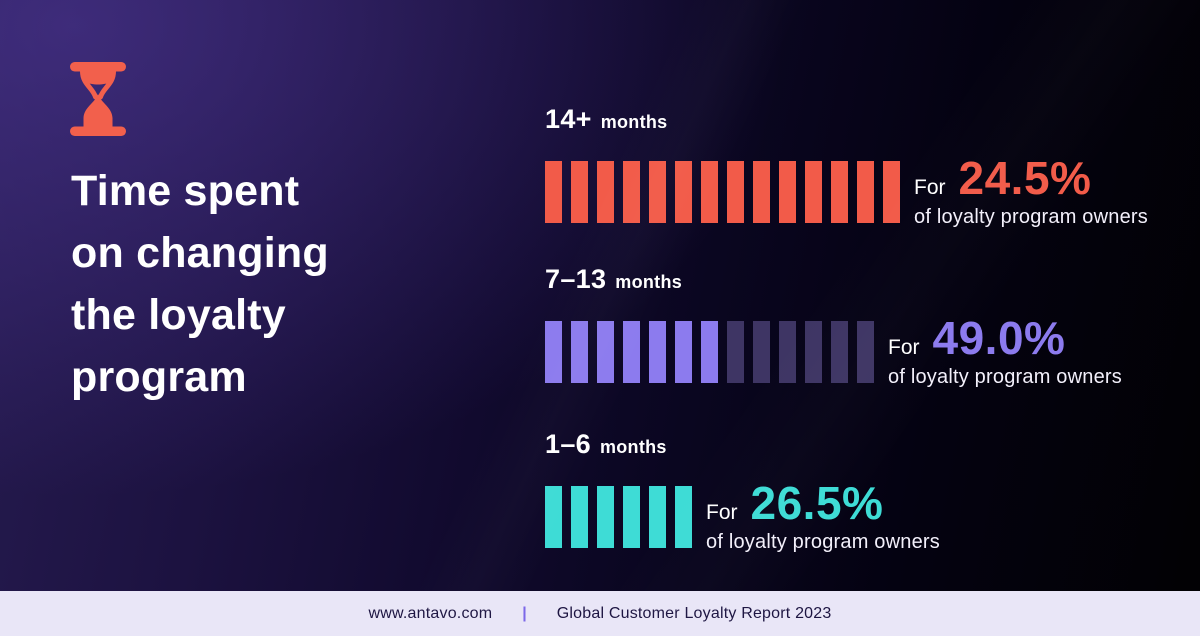 This screenshot has width=1200, height=636. Describe the element at coordinates (200, 253) in the screenshot. I see `title-line: on changing` at that location.